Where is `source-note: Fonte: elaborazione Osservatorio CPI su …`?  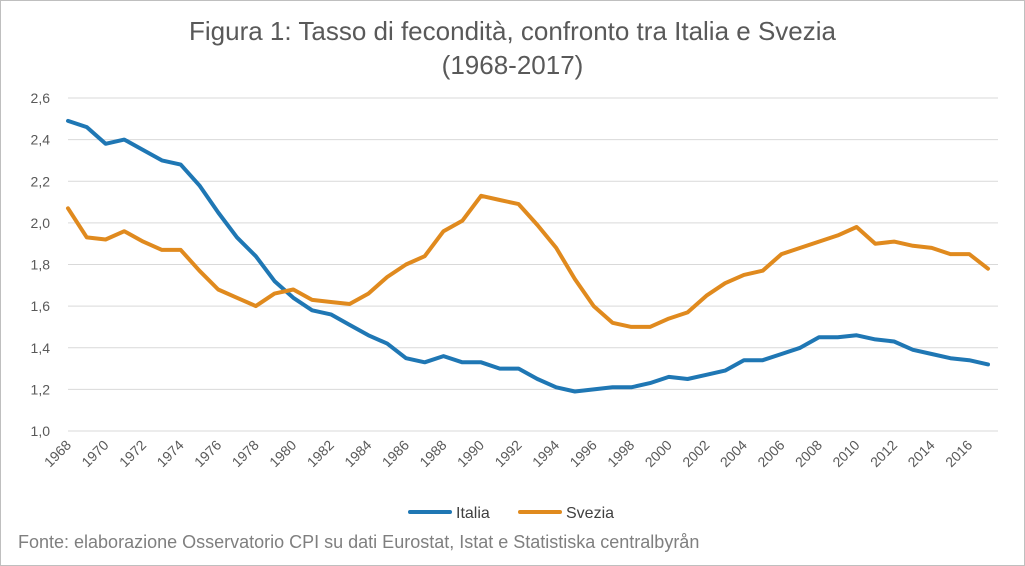
source-note: Fonte: elaborazione Osservatorio CPI su … is located at coordinates (359, 542).